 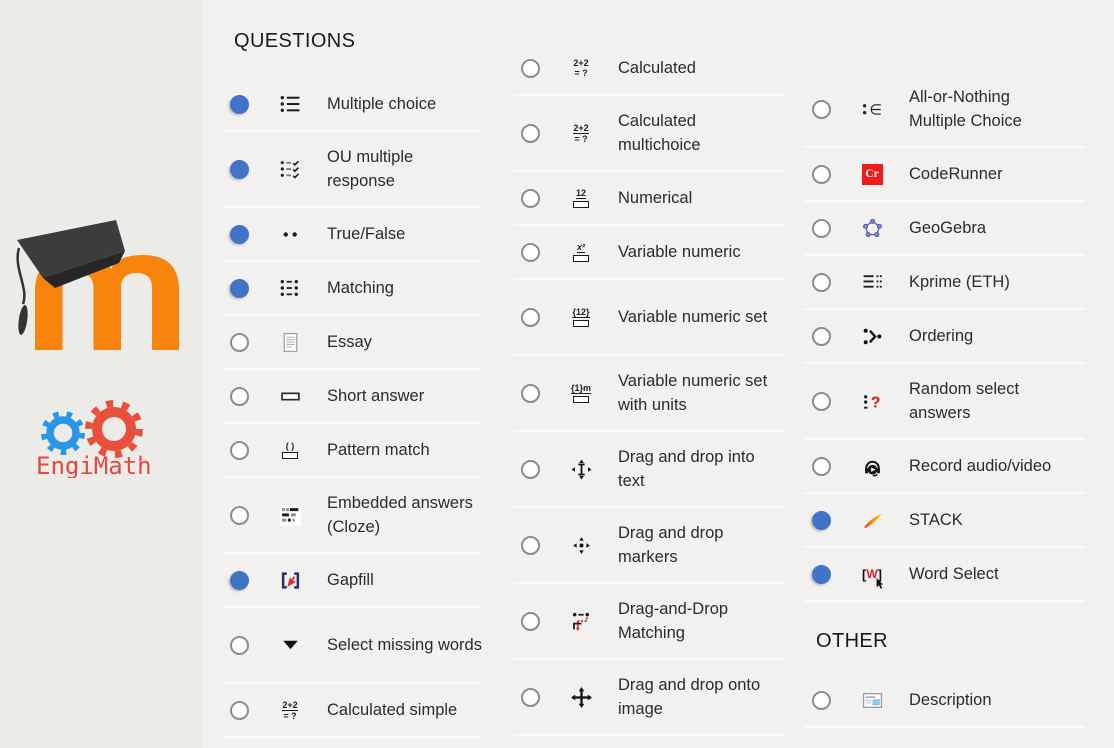 I want to click on question-type-label: Select missing words, so click(x=404, y=645).